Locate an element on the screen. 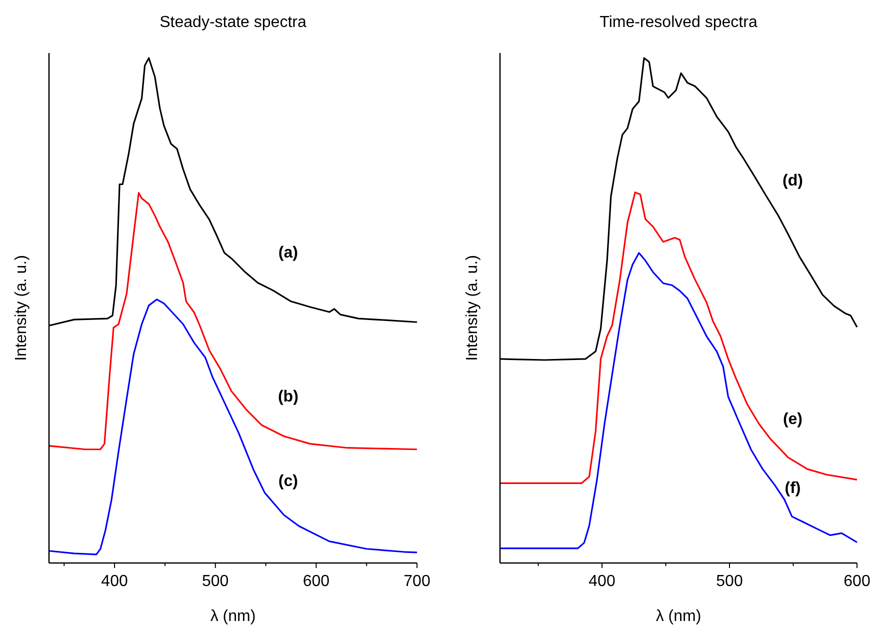  series-label: (e) is located at coordinates (792, 419).